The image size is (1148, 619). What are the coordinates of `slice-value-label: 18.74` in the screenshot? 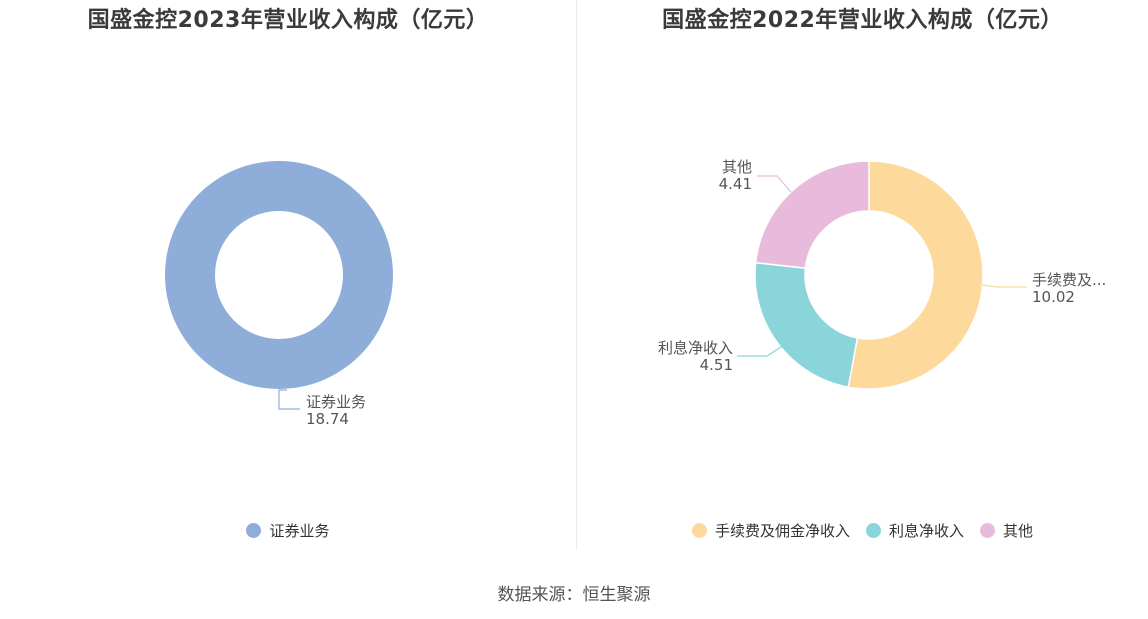 It's located at (327, 419).